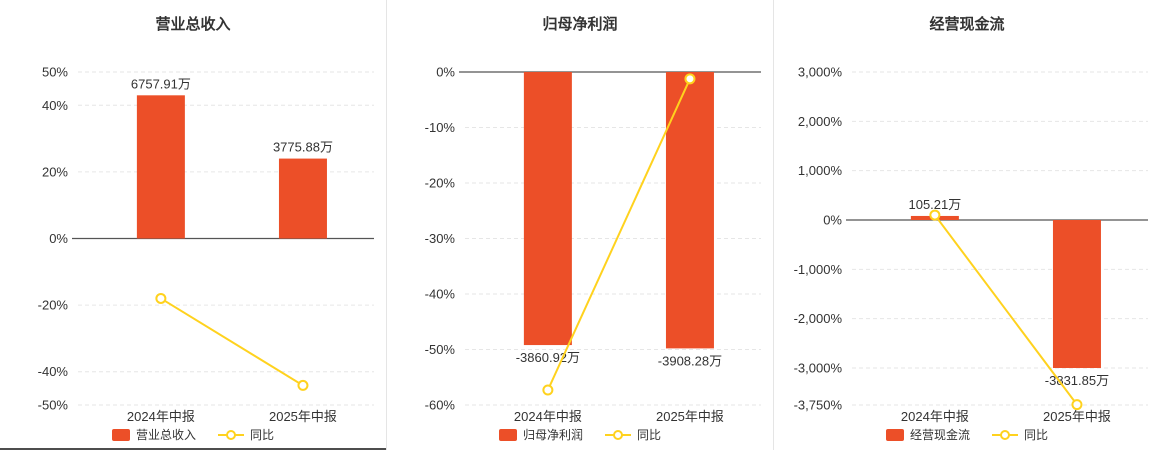  Describe the element at coordinates (820, 121) in the screenshot. I see `y-tick-label: 2,000%` at that location.